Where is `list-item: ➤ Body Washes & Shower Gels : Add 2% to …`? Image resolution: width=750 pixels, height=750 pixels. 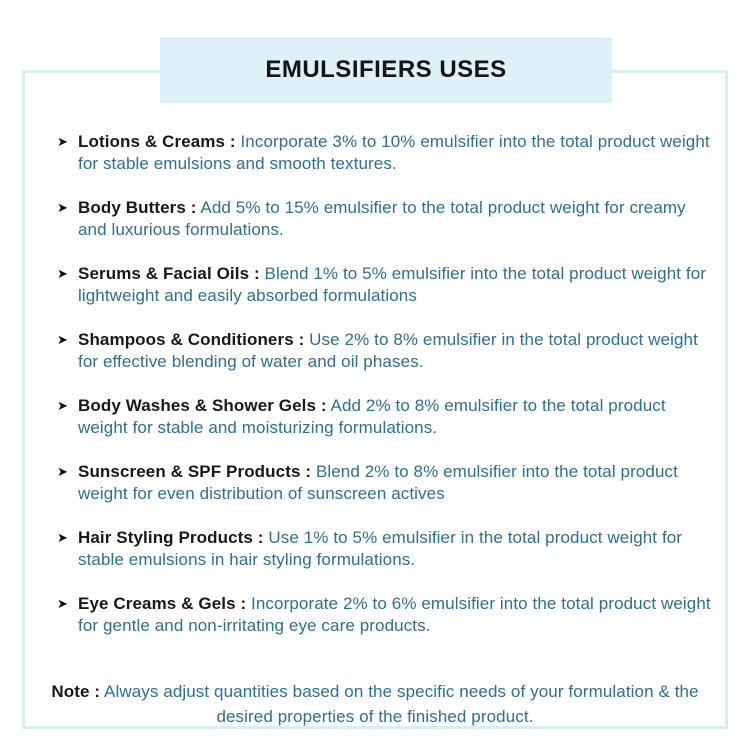
list-item: ➤ Body Washes & Shower Gels : Add 2% to … is located at coordinates (387, 417).